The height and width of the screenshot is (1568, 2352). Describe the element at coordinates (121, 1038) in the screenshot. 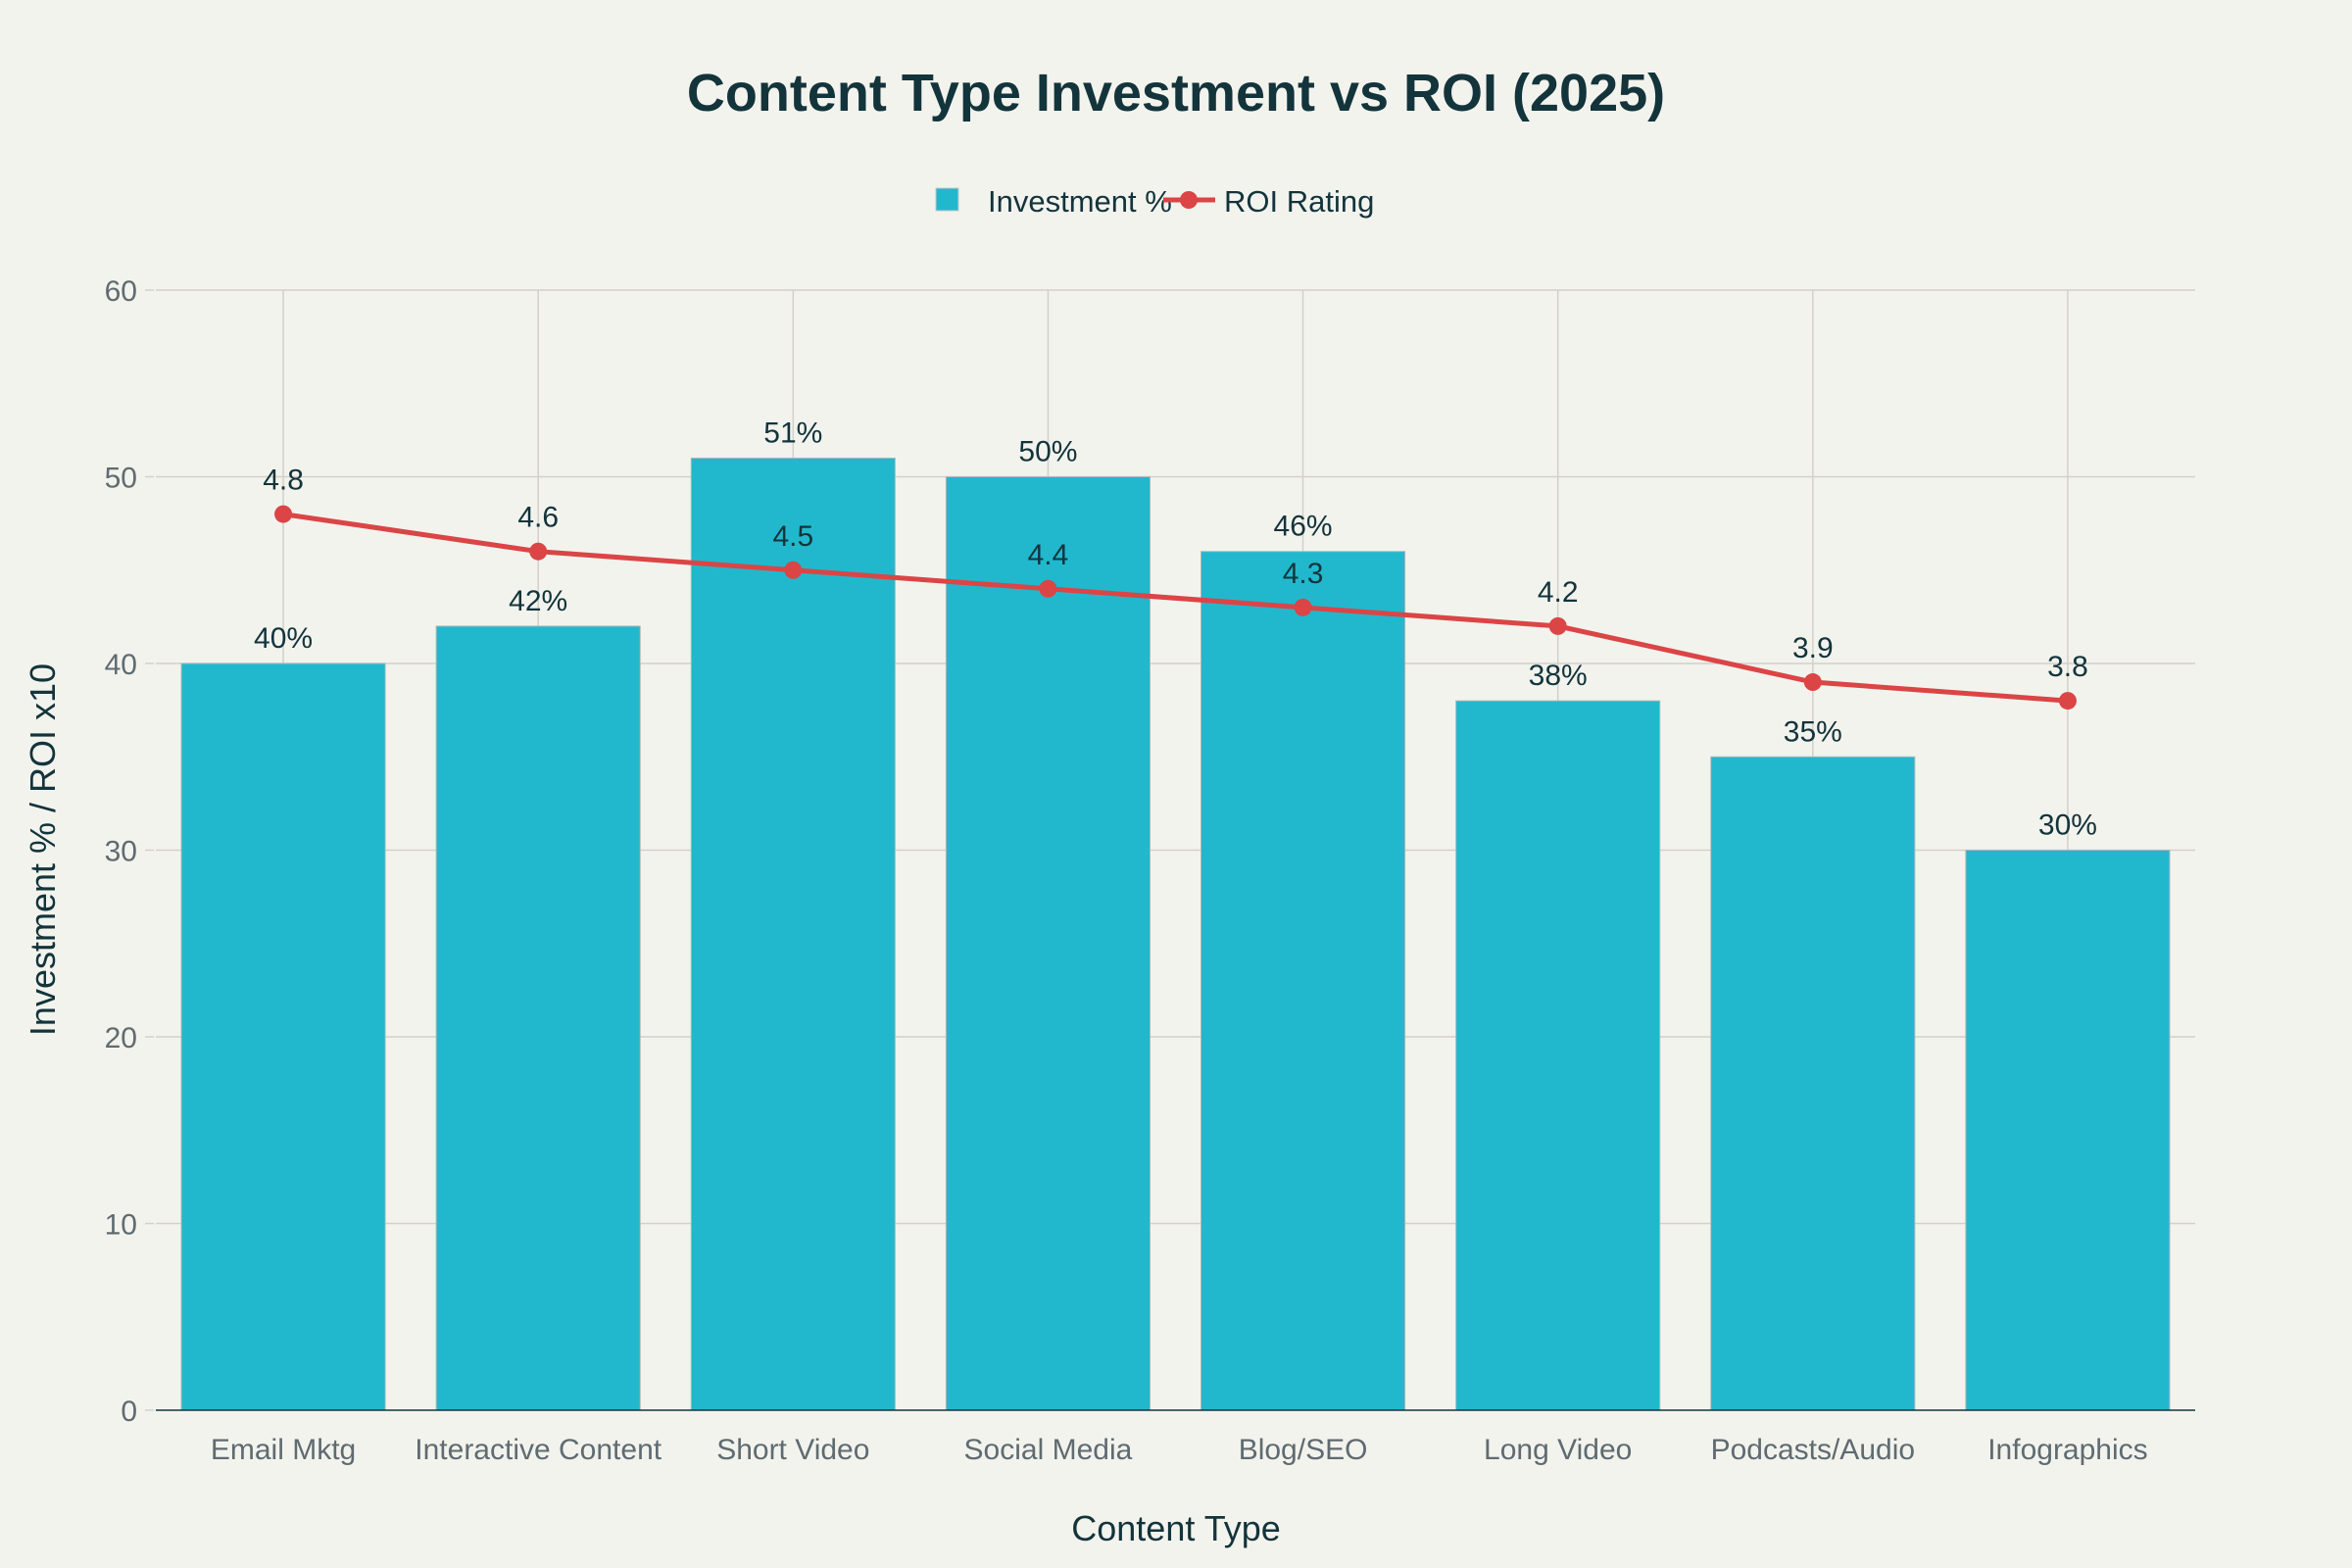

I see `y-tick-label: 20` at that location.